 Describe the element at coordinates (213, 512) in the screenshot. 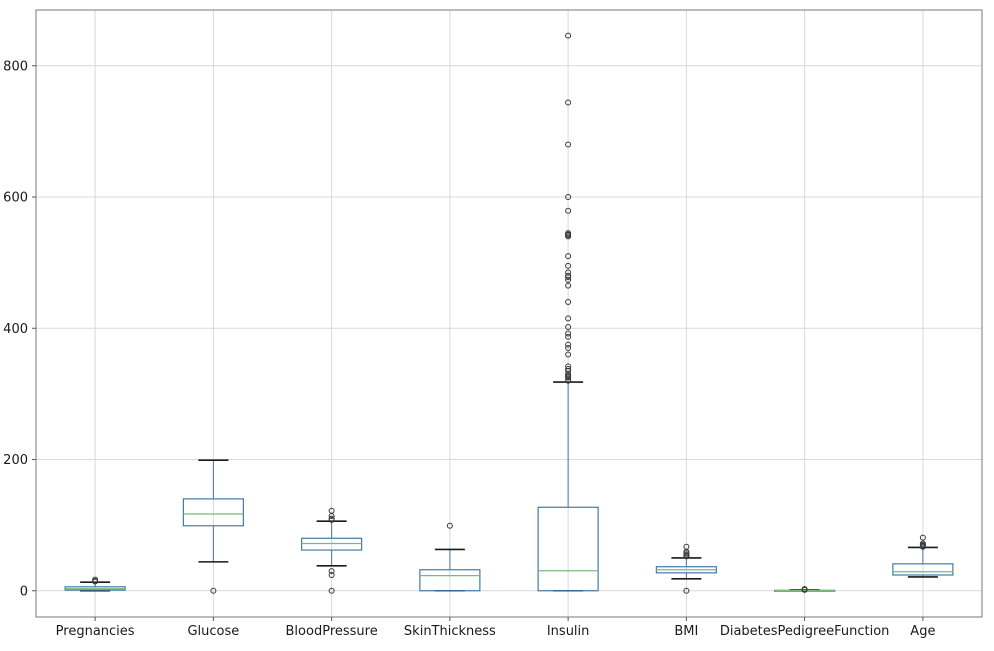

I see `box-glucose` at that location.